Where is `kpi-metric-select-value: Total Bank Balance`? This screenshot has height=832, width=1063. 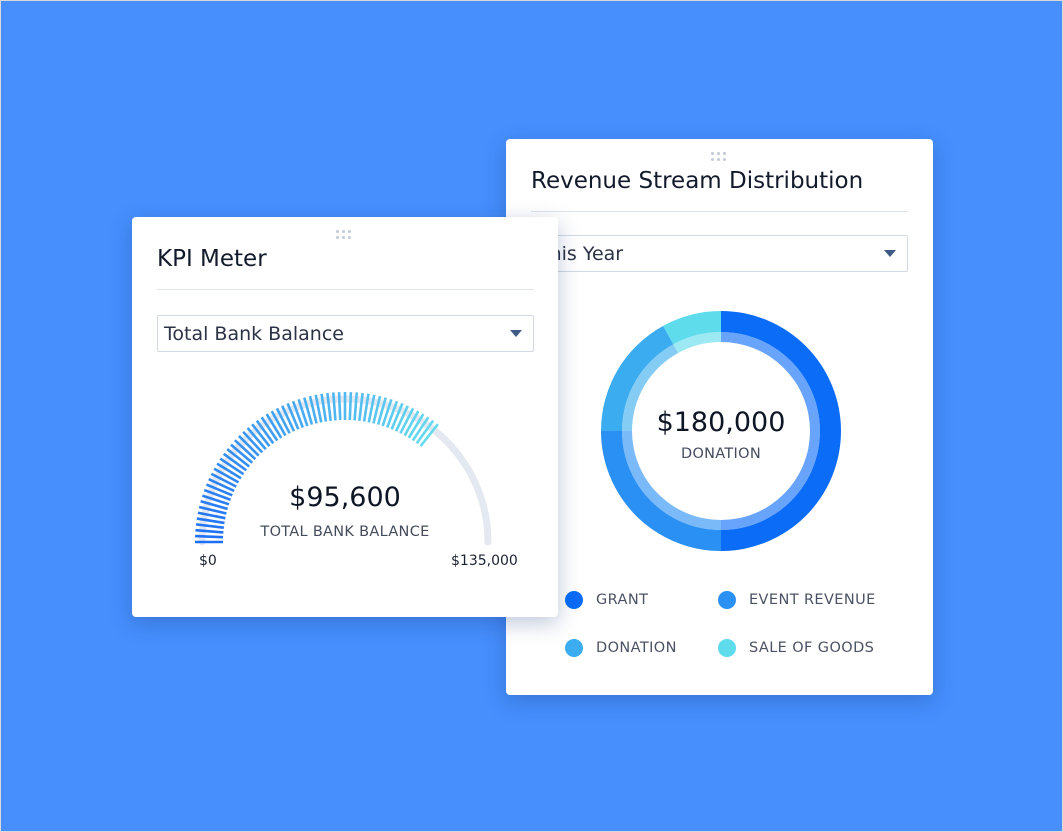 kpi-metric-select-value: Total Bank Balance is located at coordinates (254, 334).